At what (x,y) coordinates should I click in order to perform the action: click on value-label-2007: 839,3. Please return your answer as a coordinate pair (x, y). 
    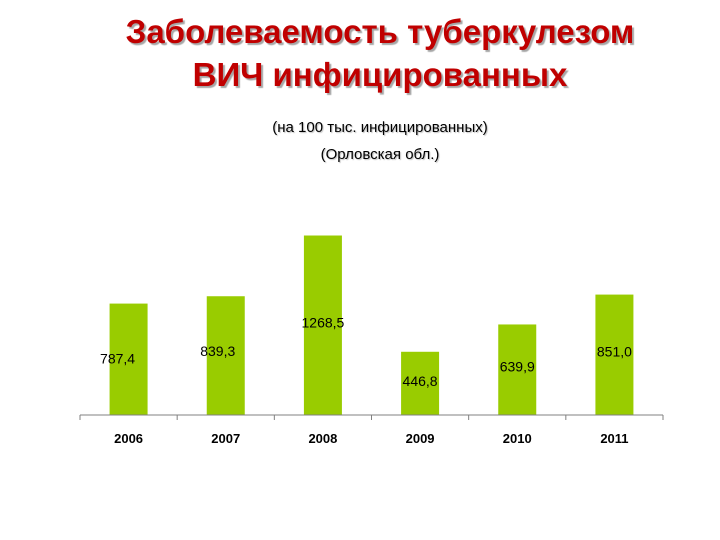
    Looking at the image, I should click on (217, 351).